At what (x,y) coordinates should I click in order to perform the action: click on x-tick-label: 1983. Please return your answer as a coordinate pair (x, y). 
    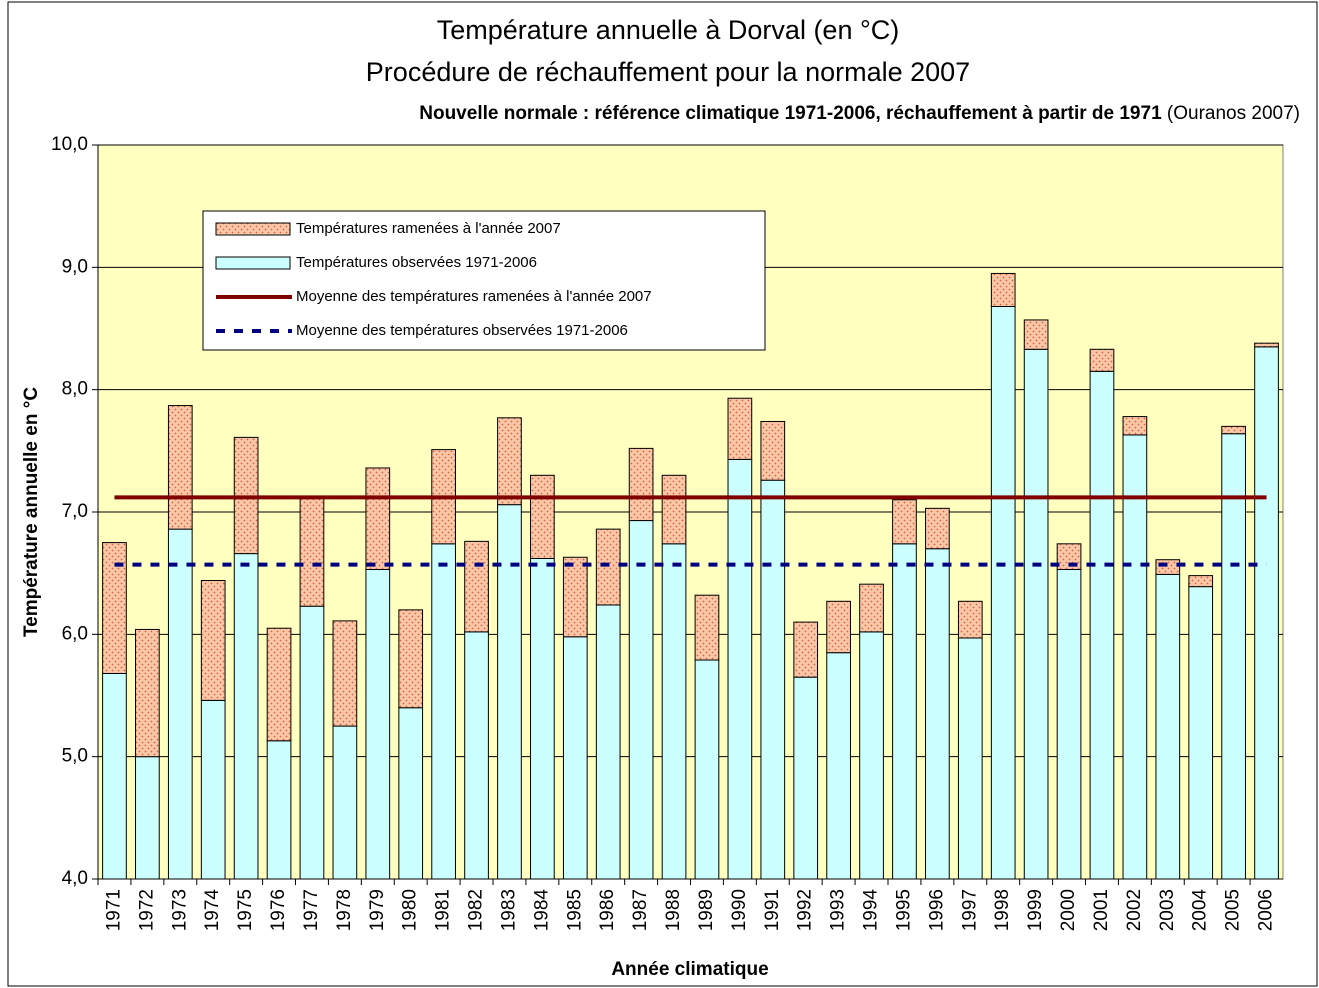
    Looking at the image, I should click on (508, 910).